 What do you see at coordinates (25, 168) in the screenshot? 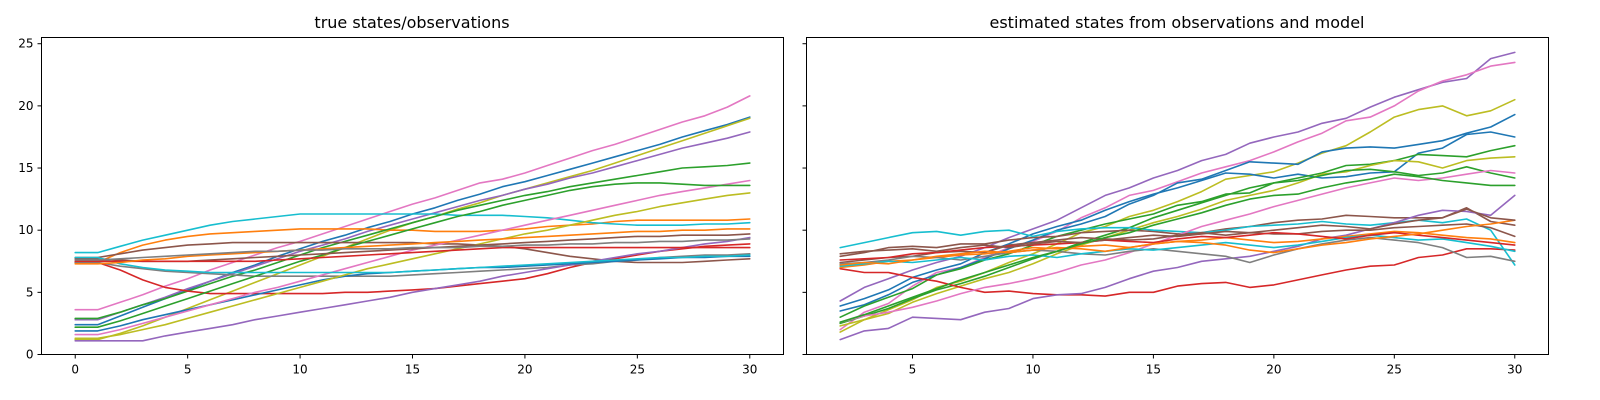
I see `left-y-tick-label: 15` at bounding box center [25, 168].